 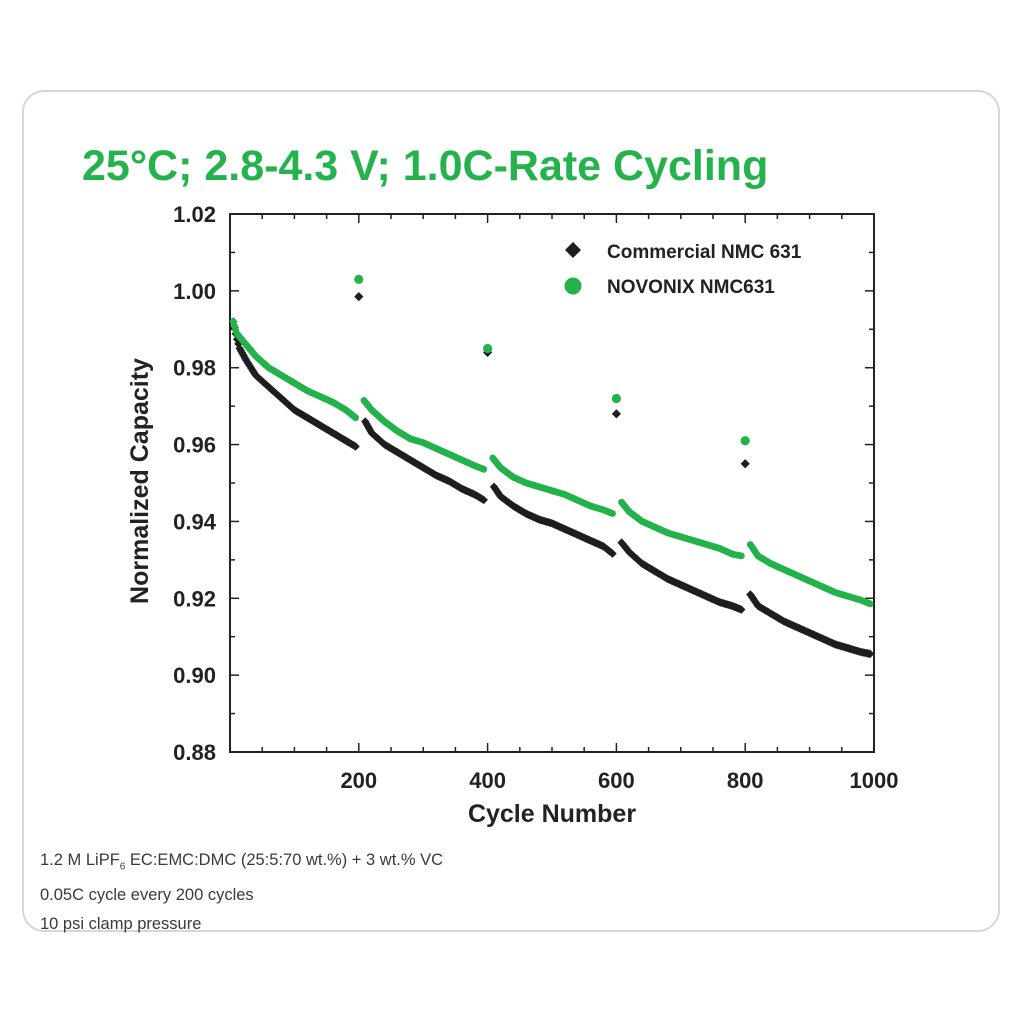 What do you see at coordinates (874, 780) in the screenshot?
I see `x-tick-label: 1000` at bounding box center [874, 780].